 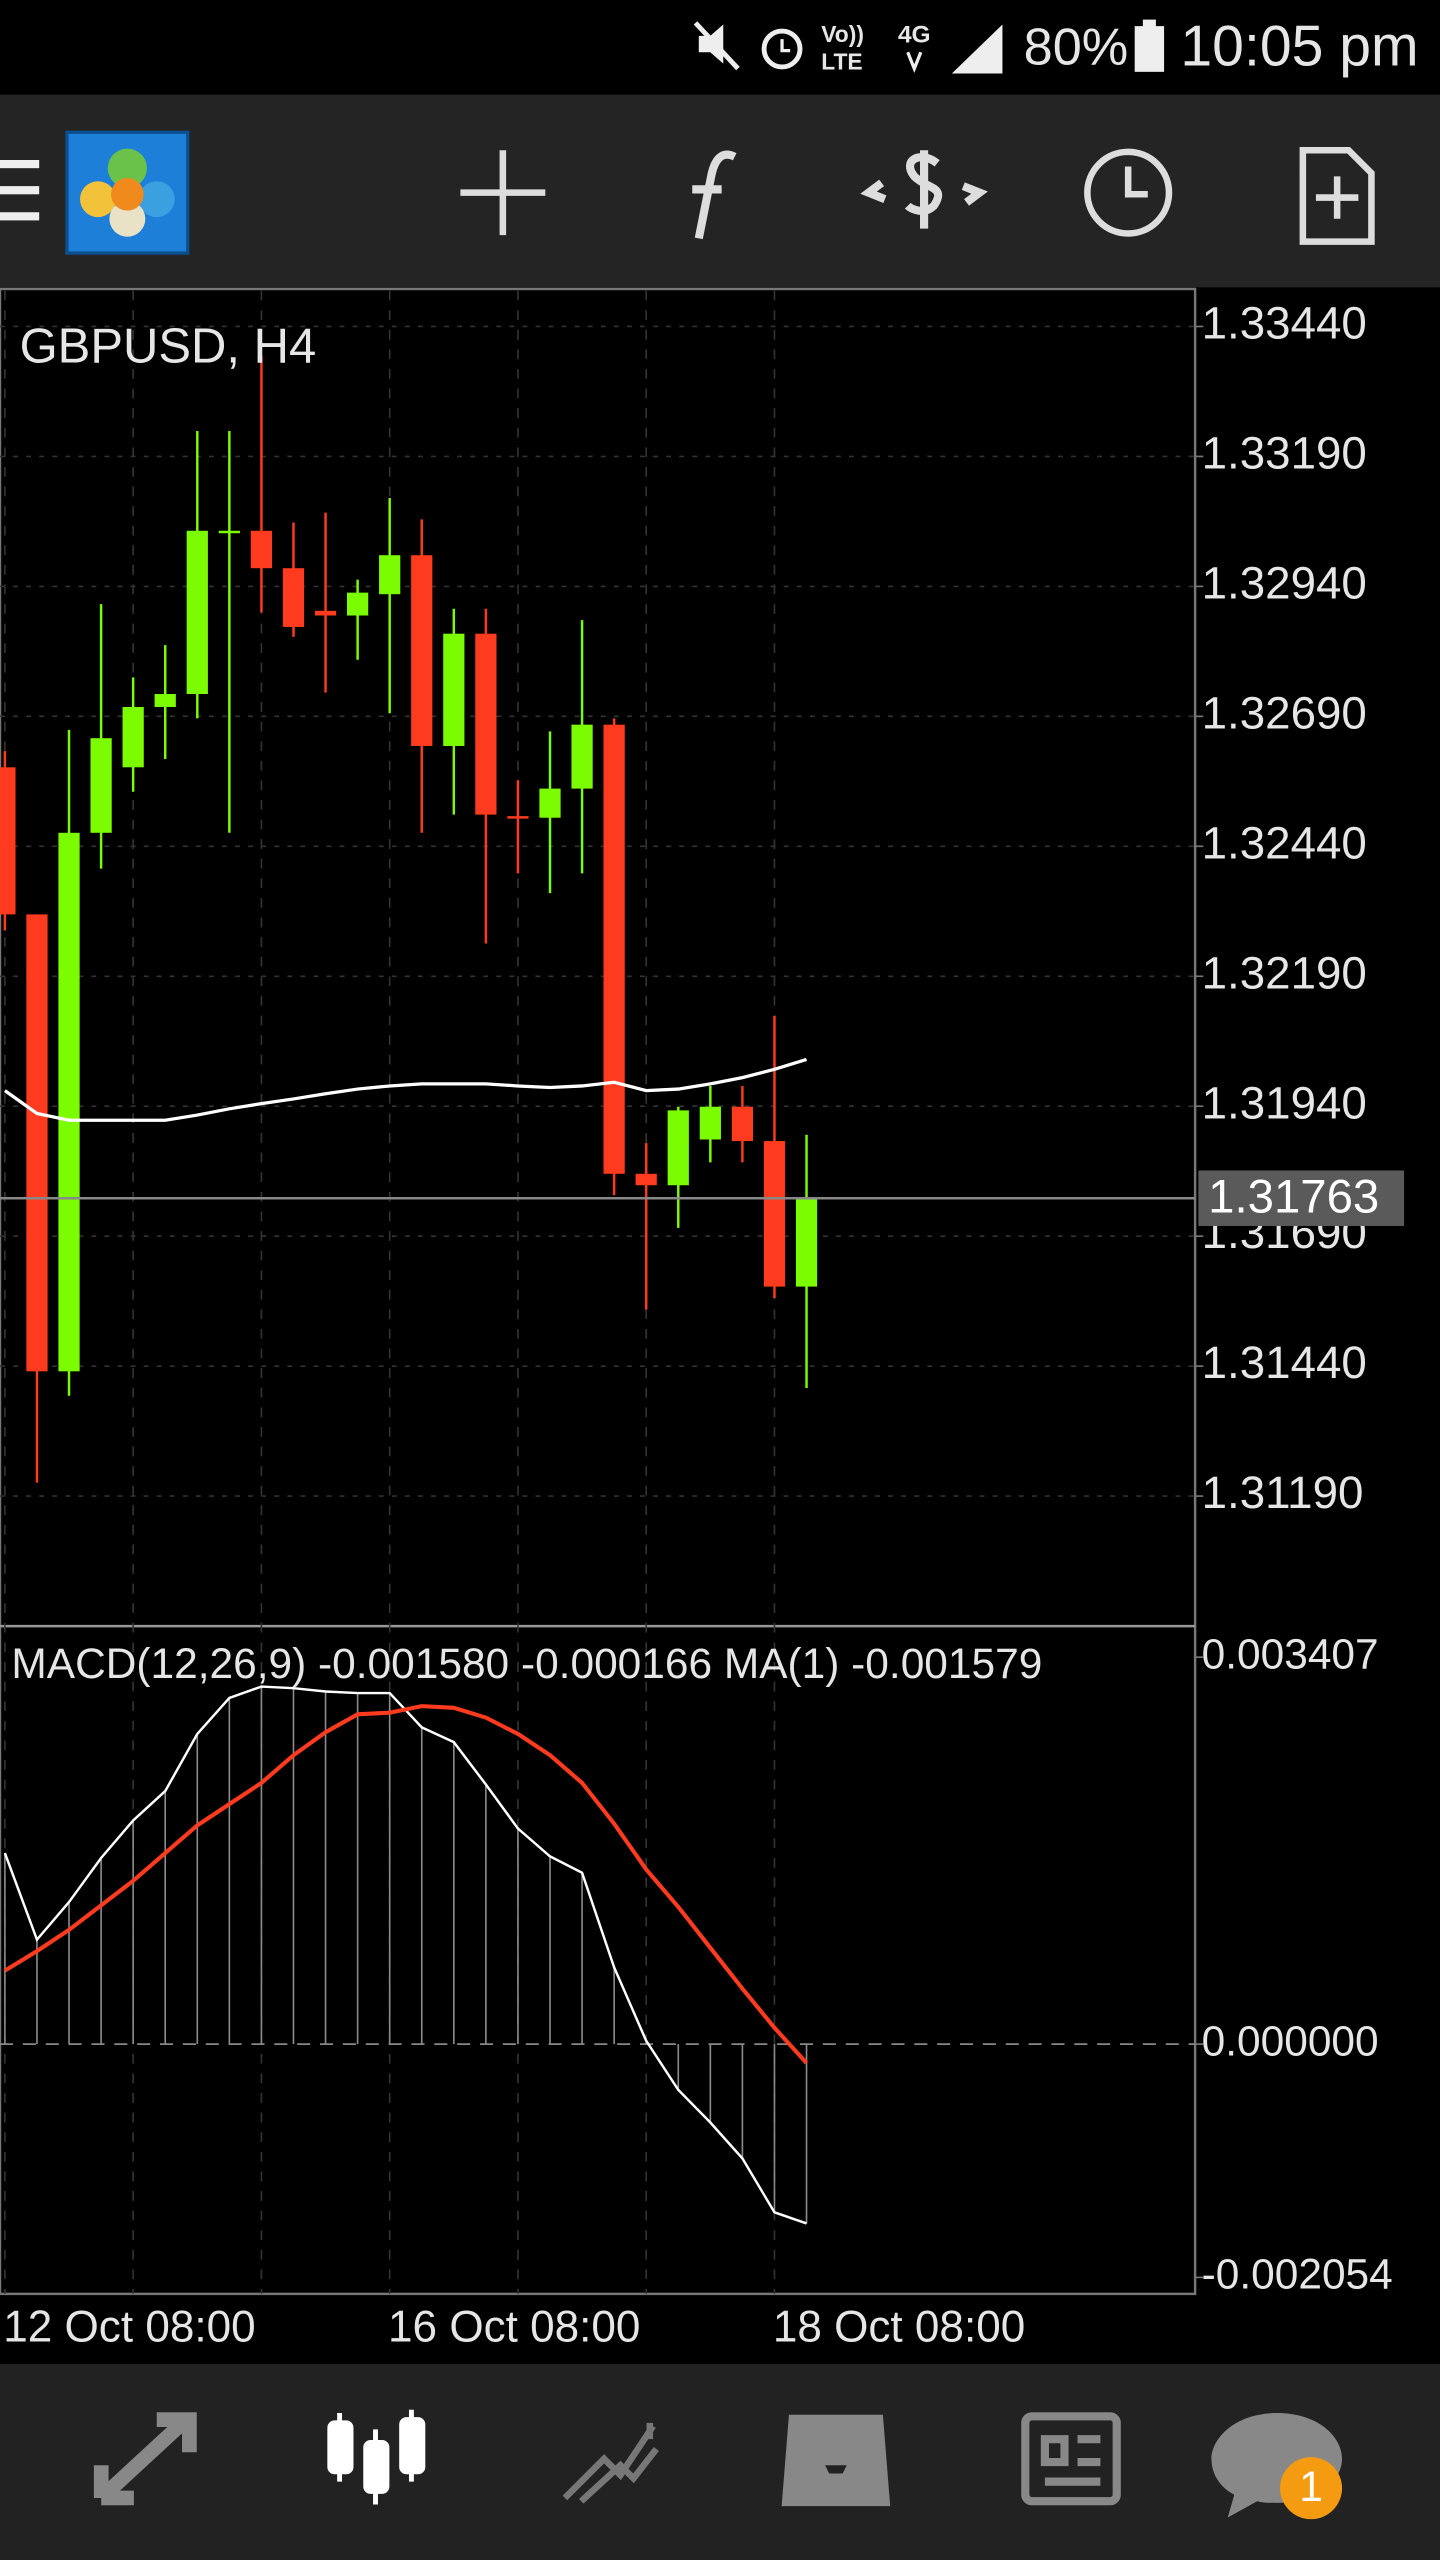 What do you see at coordinates (1299, 47) in the screenshot?
I see `clock: 10:05 pm` at bounding box center [1299, 47].